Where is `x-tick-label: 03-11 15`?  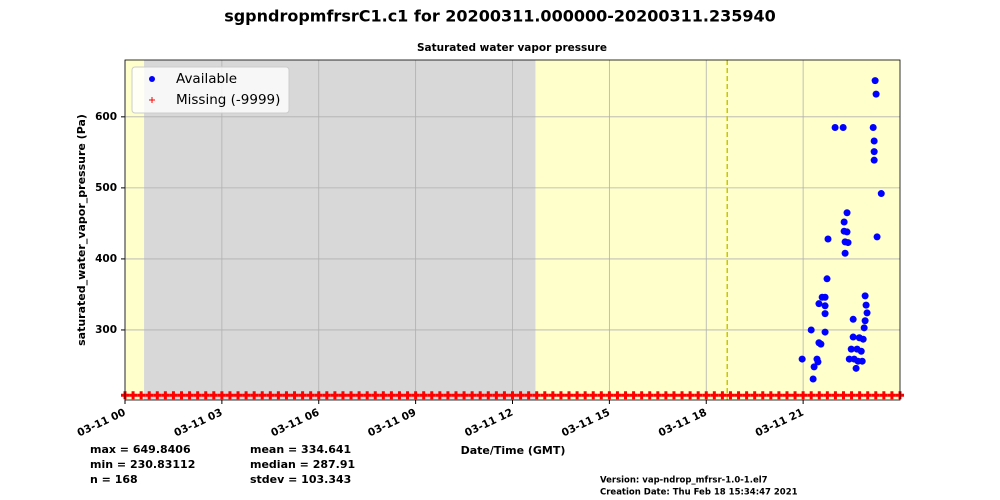
x-tick-label: 03-11 15 is located at coordinates (586, 423).